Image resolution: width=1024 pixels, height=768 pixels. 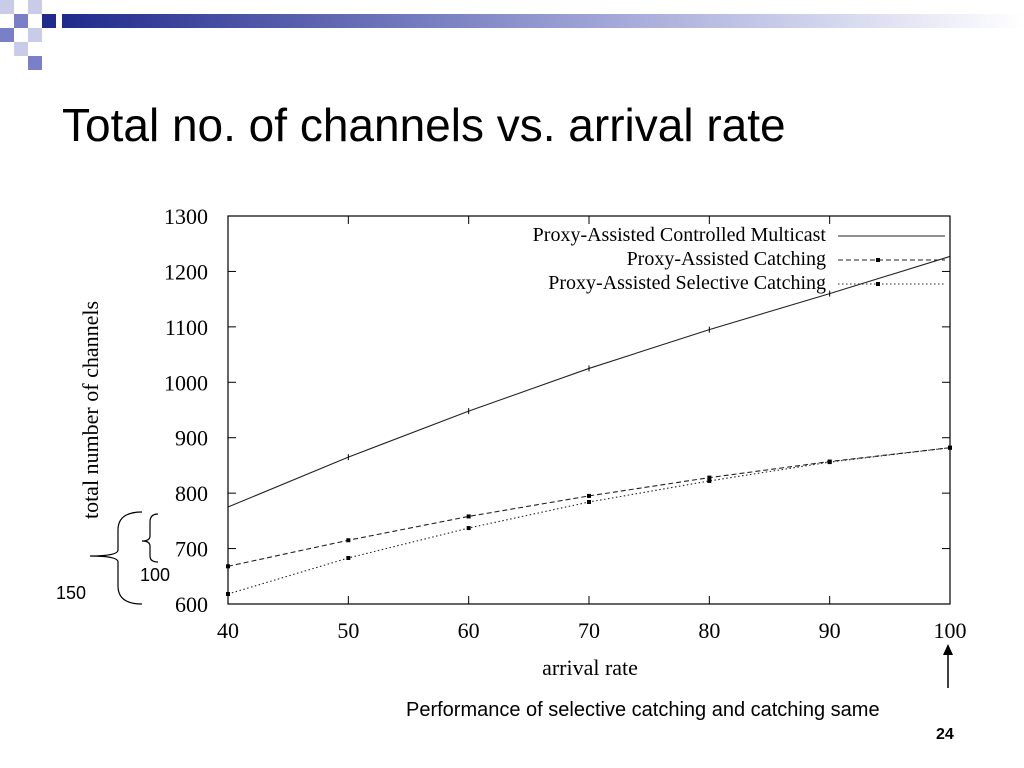 What do you see at coordinates (709, 630) in the screenshot?
I see `x-tick-label: 80` at bounding box center [709, 630].